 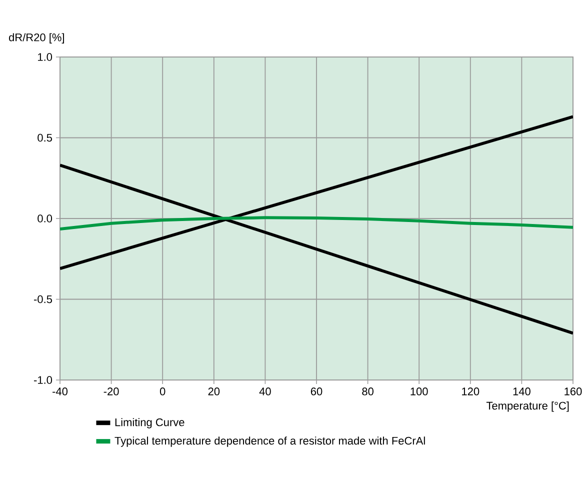 I want to click on x-tick-label: 0, so click(x=163, y=392).